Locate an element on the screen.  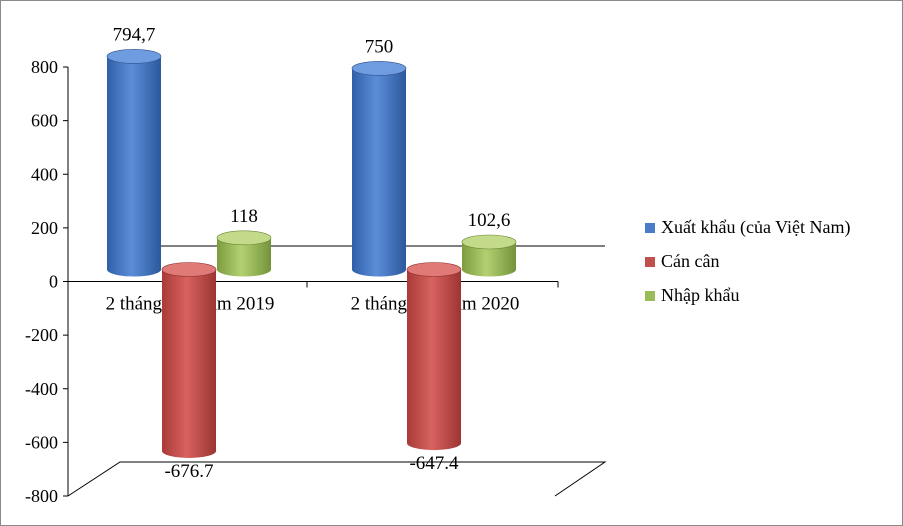
y-tick-label: 200 is located at coordinates (44, 228).